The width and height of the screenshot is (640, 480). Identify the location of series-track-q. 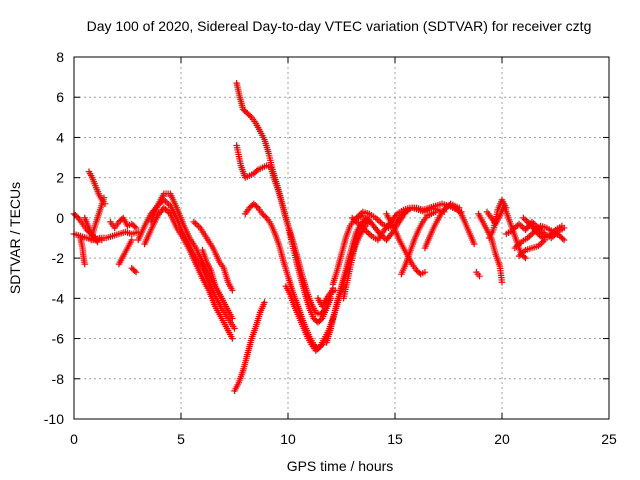
(283, 234).